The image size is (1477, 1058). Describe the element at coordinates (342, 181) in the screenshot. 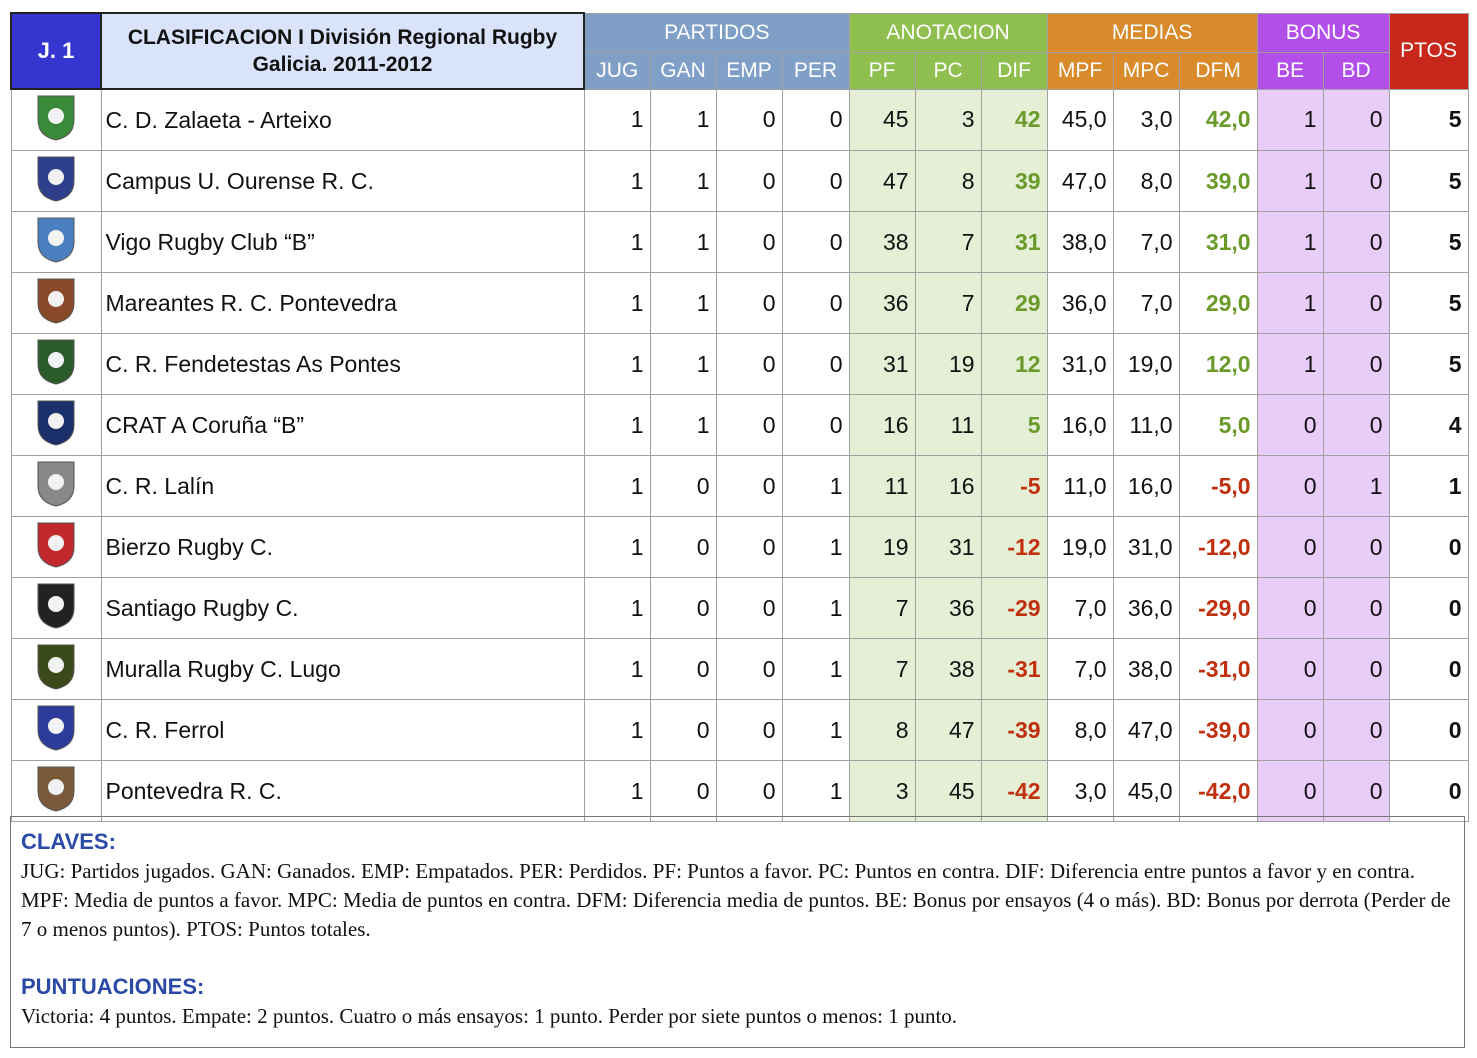

I see `team-name: Campus U. Ourense R. C.` at that location.